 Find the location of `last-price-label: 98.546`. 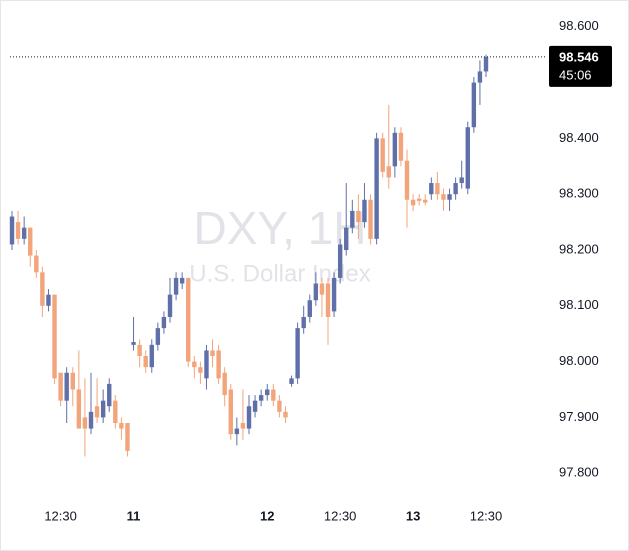

last-price-label: 98.546 is located at coordinates (579, 56).